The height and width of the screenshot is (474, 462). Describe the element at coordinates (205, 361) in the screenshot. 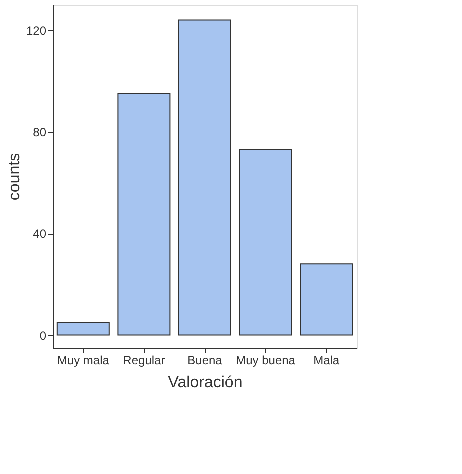

I see `x-tick-label: Buena` at that location.